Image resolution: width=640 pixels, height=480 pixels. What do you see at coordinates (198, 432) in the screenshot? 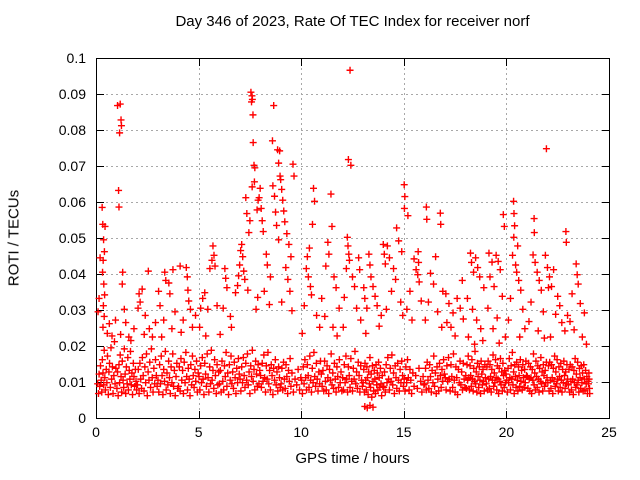
I see `x-tick-label: 5` at bounding box center [198, 432].